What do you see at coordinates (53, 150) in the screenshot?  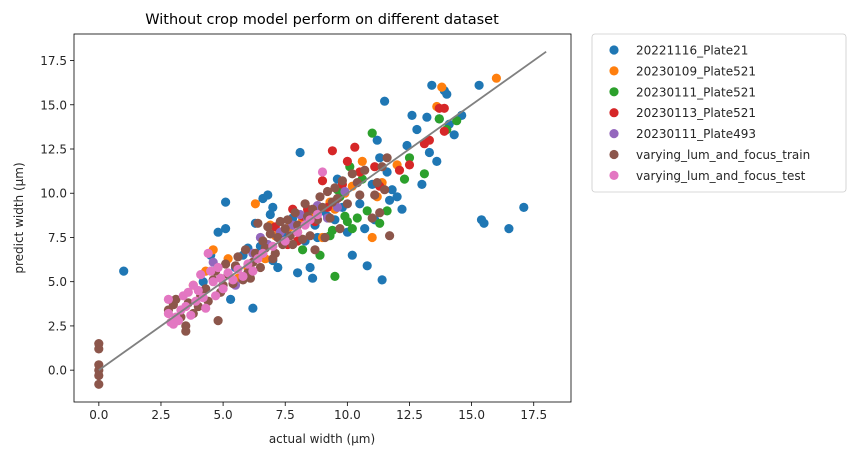 I see `y-tick-label: 12.5` at bounding box center [53, 150].